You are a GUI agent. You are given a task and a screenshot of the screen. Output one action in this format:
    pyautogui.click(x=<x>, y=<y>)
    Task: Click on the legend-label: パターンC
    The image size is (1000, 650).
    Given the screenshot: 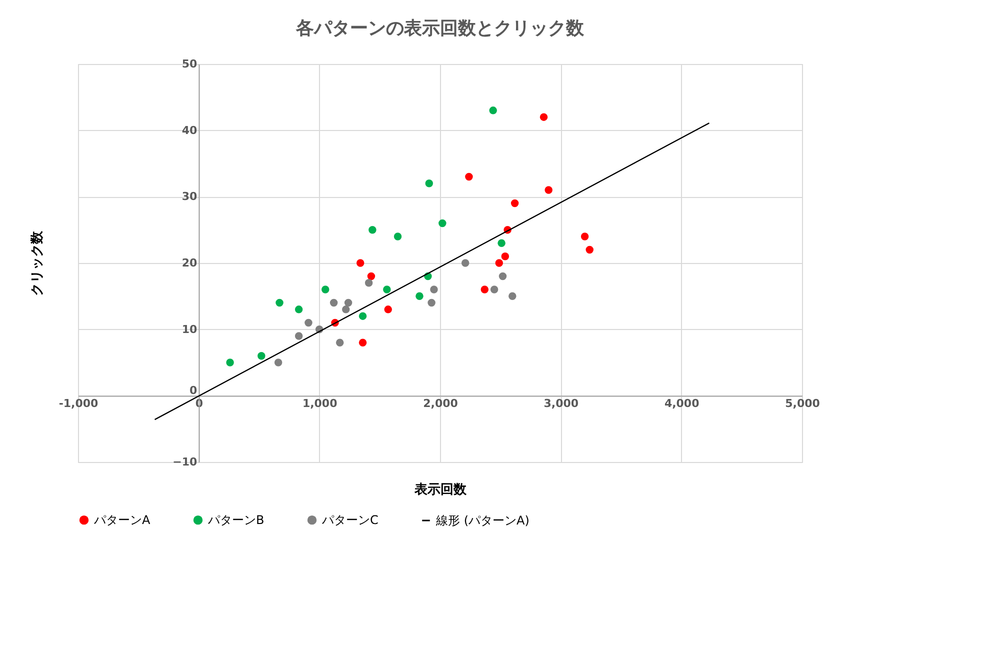 What is the action you would take?
    pyautogui.click(x=349, y=520)
    